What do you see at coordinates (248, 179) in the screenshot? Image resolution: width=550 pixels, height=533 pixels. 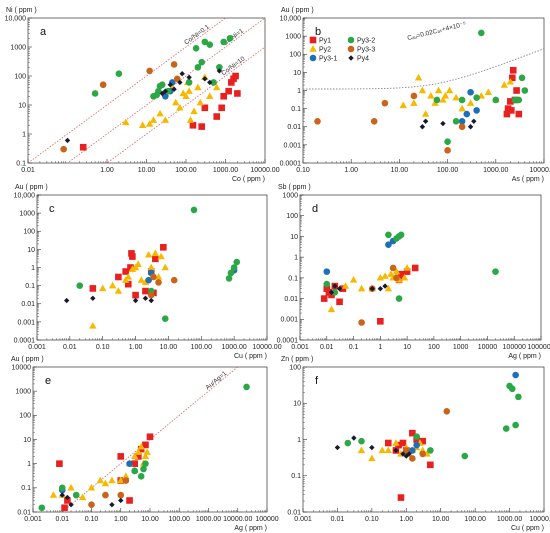 I see `x-axis-label: Co ( ppm )` at bounding box center [248, 179].